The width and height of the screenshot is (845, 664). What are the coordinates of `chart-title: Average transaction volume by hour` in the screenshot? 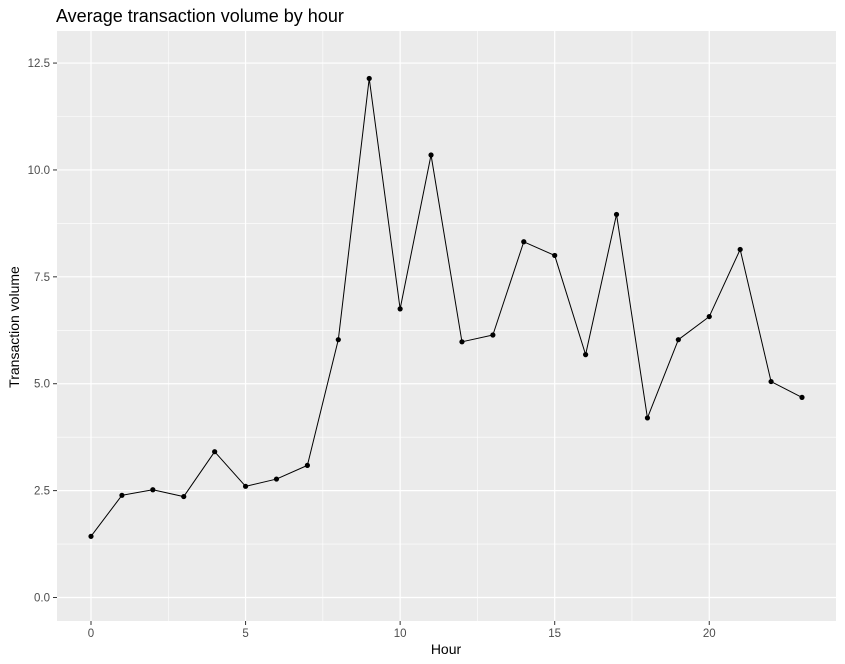 It's located at (200, 16).